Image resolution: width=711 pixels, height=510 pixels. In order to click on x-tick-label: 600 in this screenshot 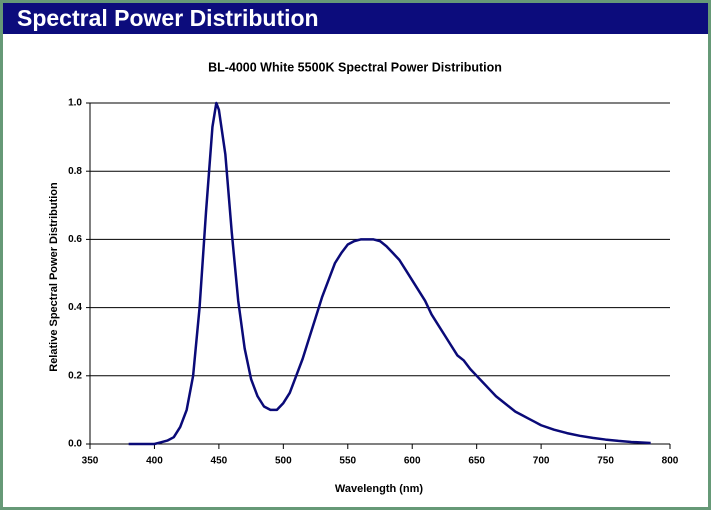, I will do `click(412, 461)`.